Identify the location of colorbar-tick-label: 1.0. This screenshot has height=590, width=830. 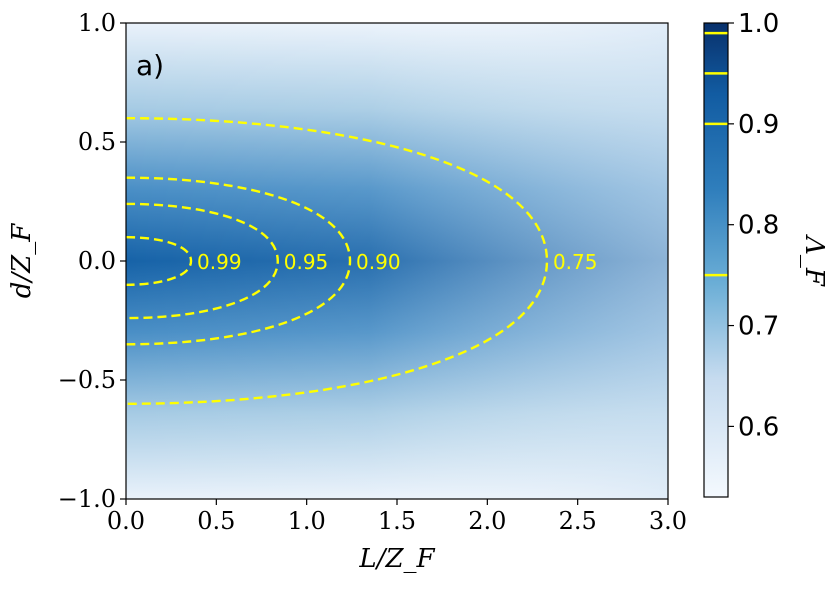
(758, 24).